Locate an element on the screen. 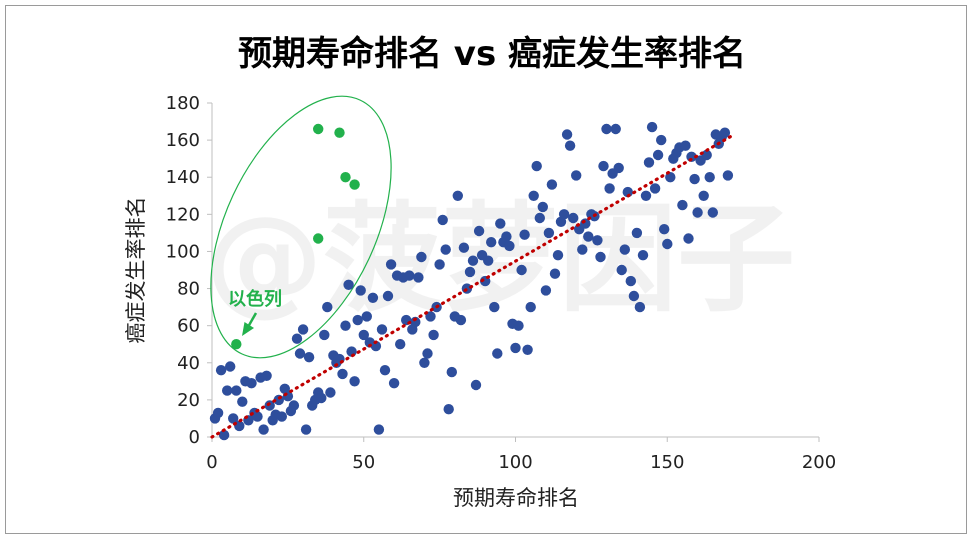 The height and width of the screenshot is (541, 974). y-tick-label: 40 is located at coordinates (188, 363).